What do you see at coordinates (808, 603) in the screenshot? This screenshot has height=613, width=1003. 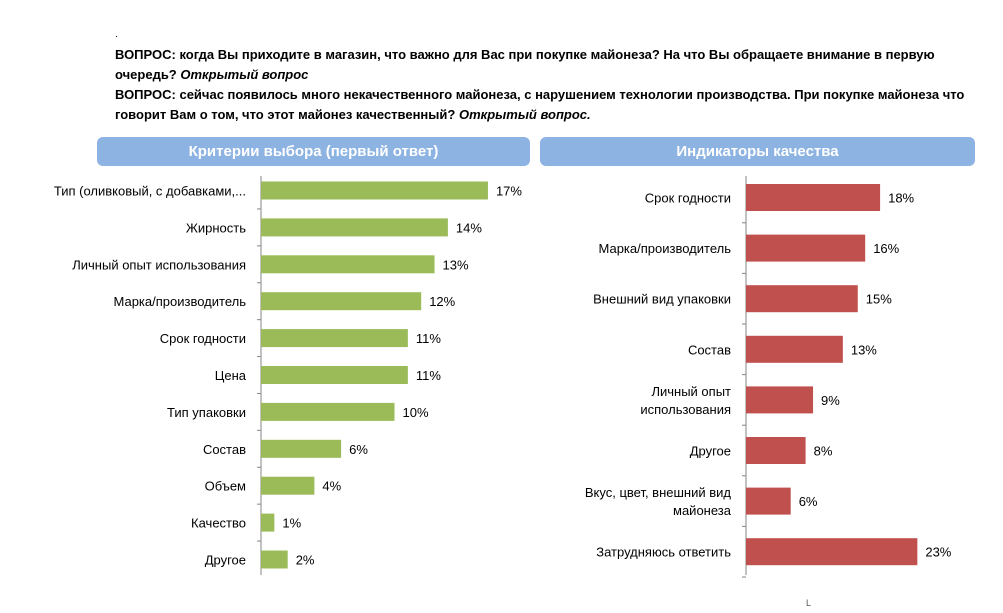 I see `corner-mark: L` at bounding box center [808, 603].